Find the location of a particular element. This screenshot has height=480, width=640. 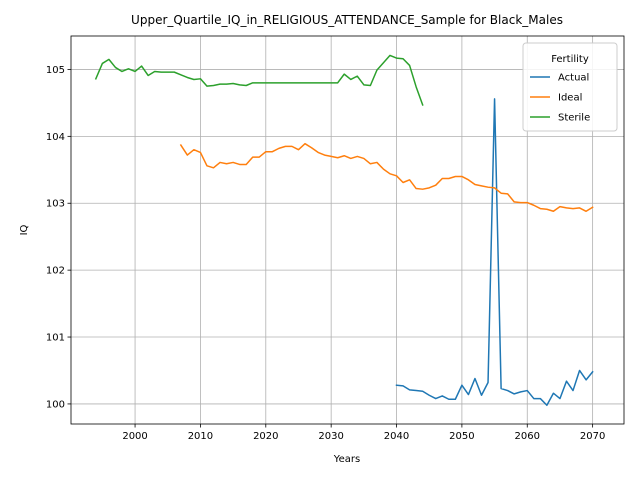

legend: Fertility Actual Ideal Sterile is located at coordinates (570, 87).